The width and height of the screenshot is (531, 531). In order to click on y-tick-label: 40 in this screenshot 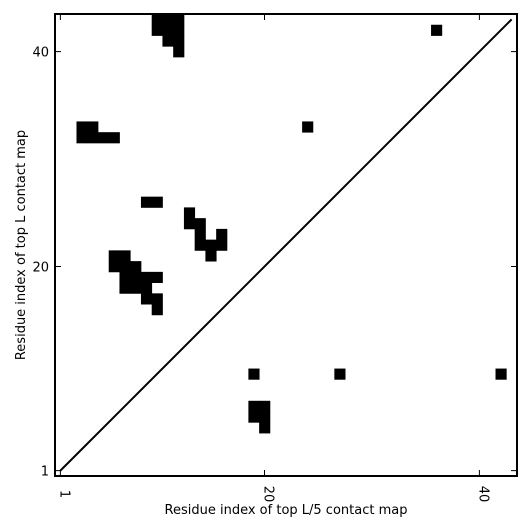, I will do `click(40, 53)`.